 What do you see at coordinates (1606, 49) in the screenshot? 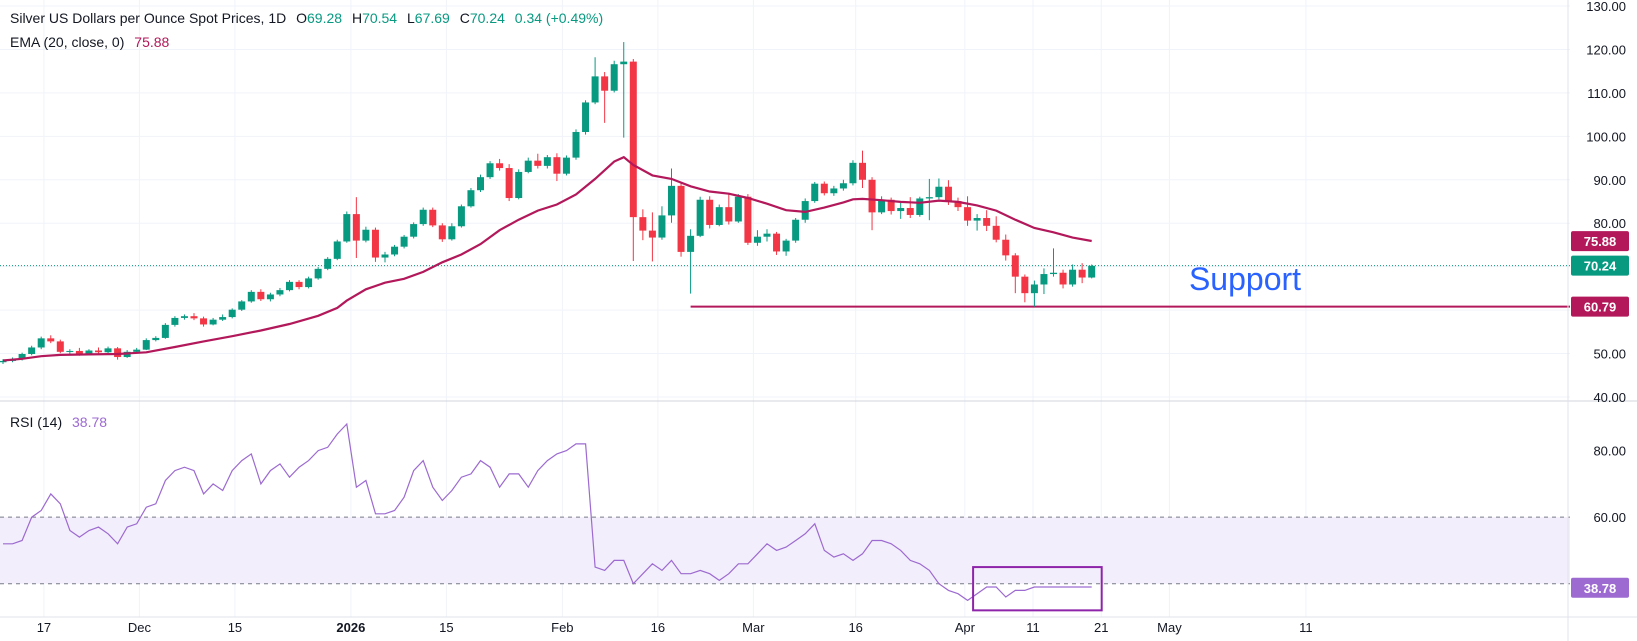
I see `price-tick-label: 120.00` at bounding box center [1606, 49].